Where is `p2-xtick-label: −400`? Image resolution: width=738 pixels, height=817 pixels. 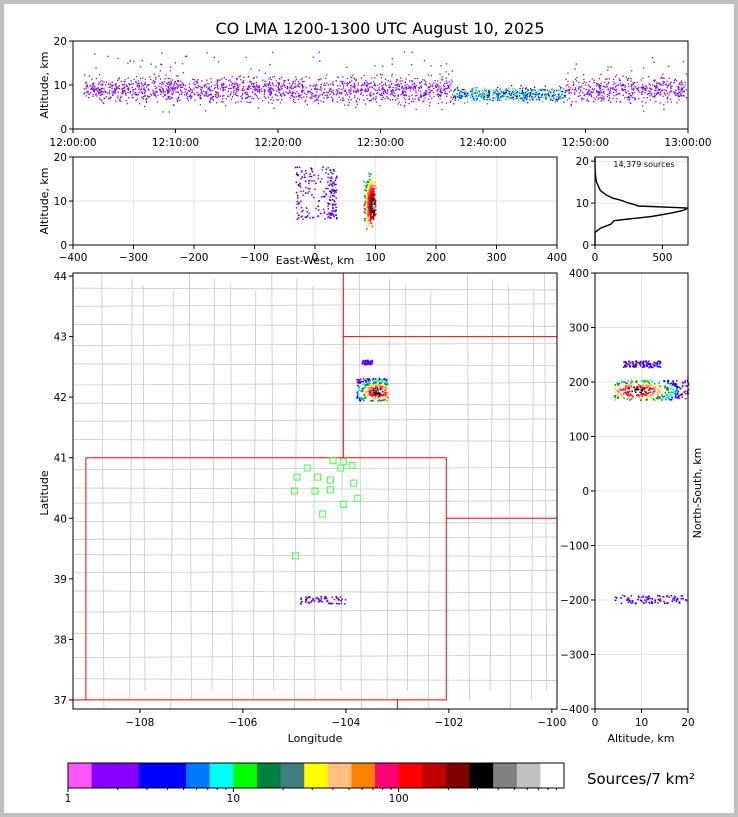 p2-xtick-label: −400 is located at coordinates (73, 258).